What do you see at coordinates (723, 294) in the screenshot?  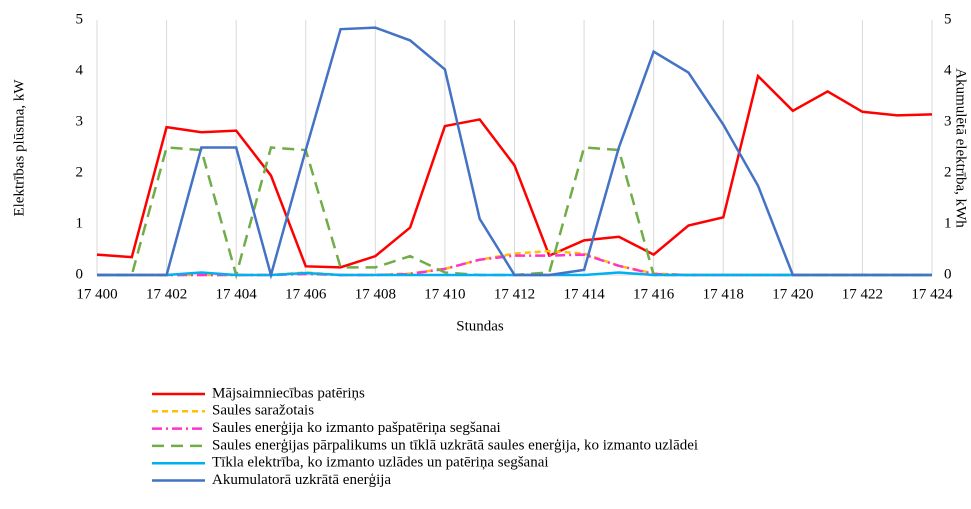 I see `x-tick-label: 17 418` at bounding box center [723, 294].